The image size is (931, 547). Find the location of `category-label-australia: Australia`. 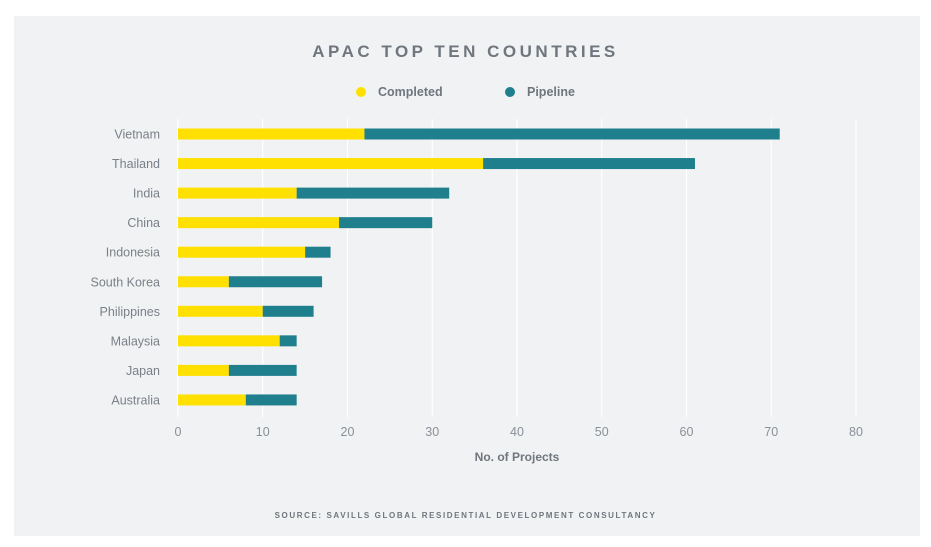

category-label-australia: Australia is located at coordinates (135, 400).